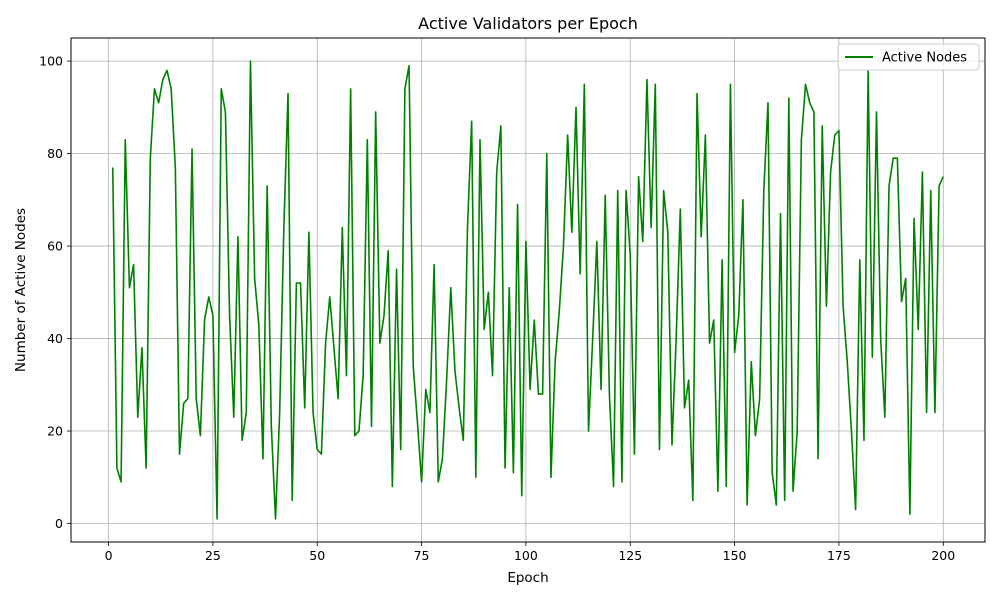  I want to click on y-tick-label: 20, so click(55, 431).